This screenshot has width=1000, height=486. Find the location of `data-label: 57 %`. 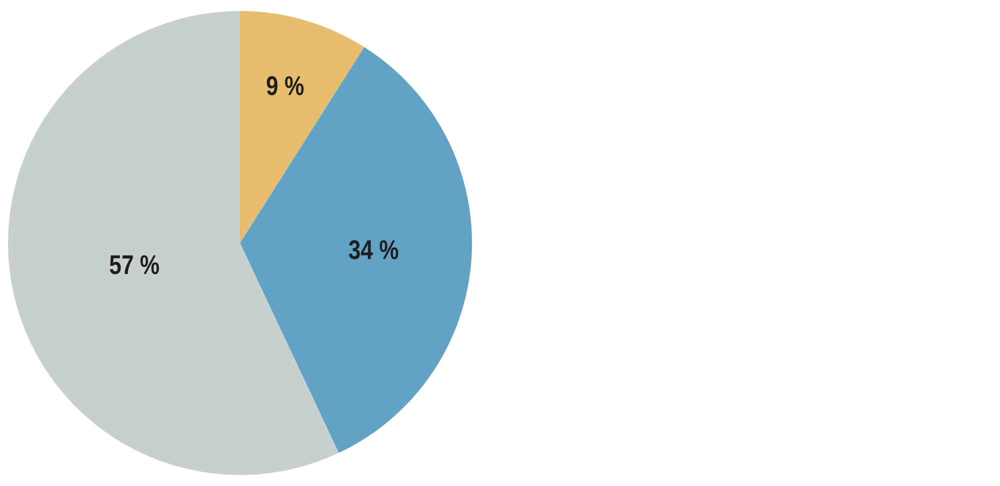

data-label: 57 % is located at coordinates (134, 266).